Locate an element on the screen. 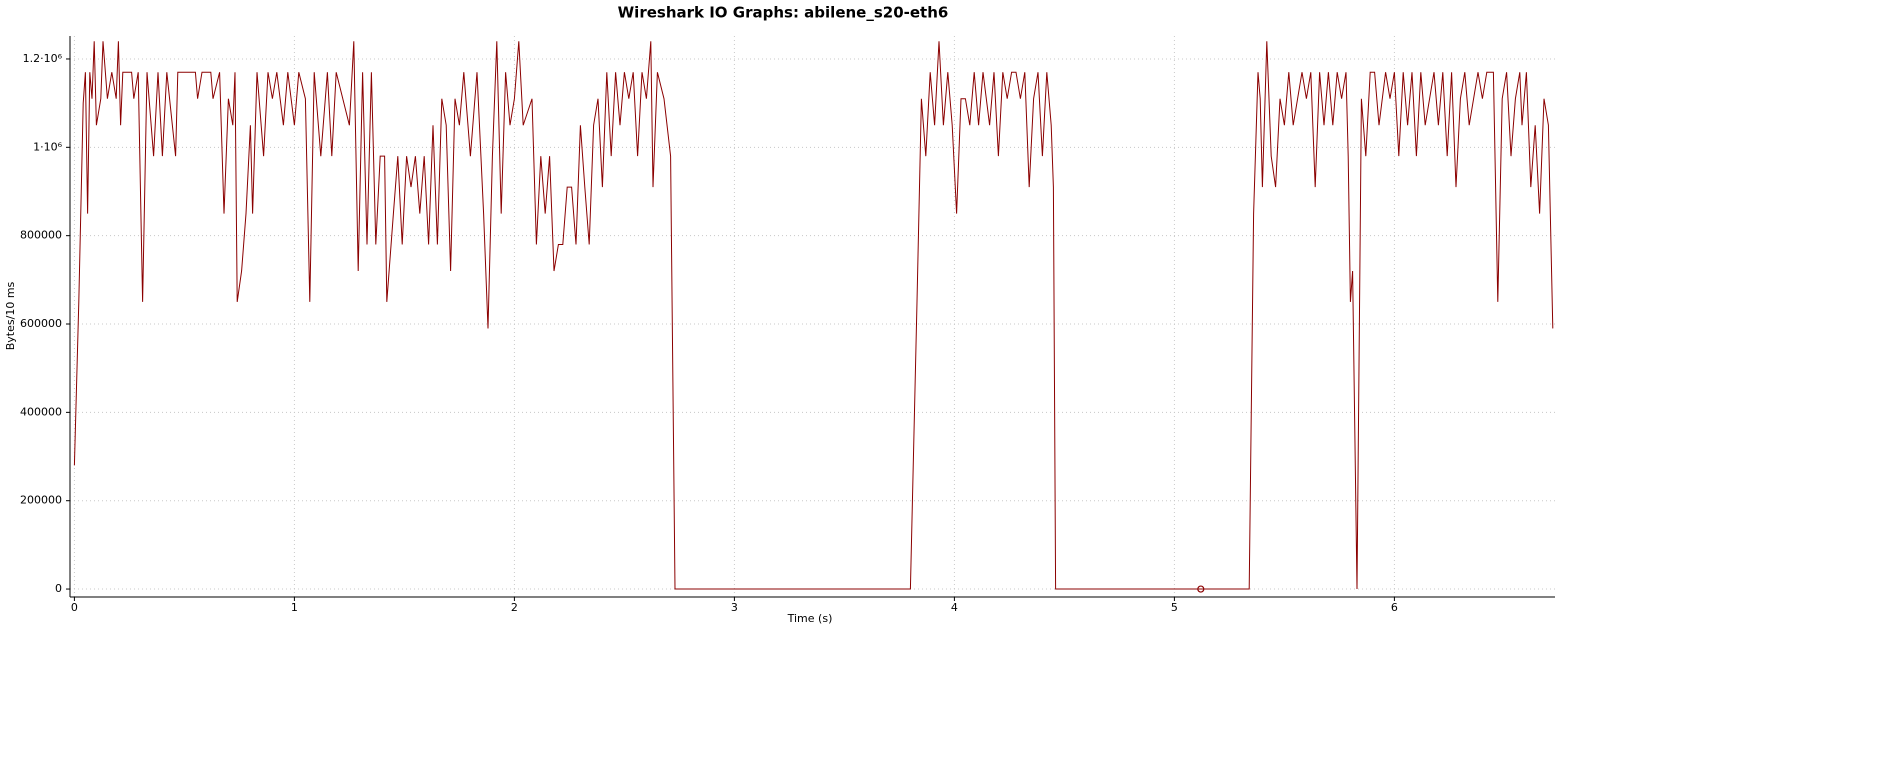  x-tick-label: 6 is located at coordinates (1394, 607).